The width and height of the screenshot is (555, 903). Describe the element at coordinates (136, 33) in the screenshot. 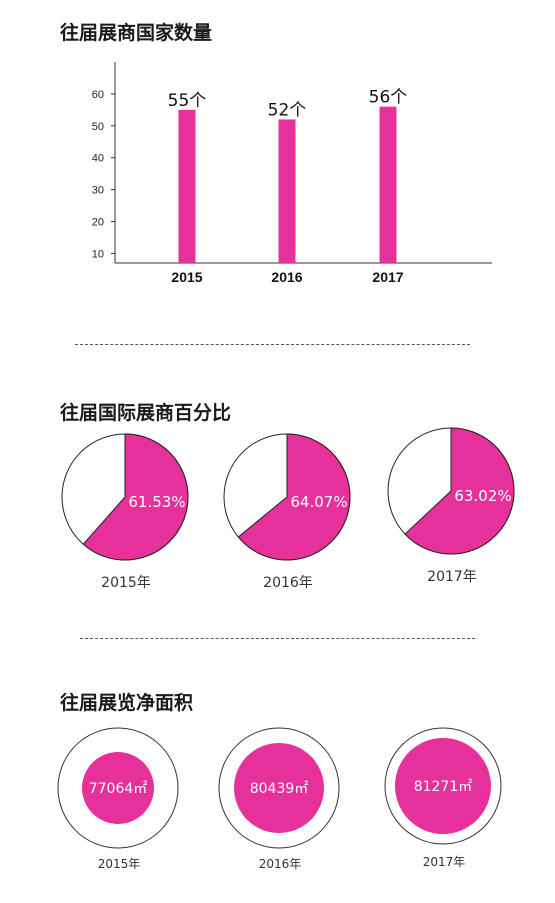

I see `bar-chart-title: 往届展商国家数量` at that location.